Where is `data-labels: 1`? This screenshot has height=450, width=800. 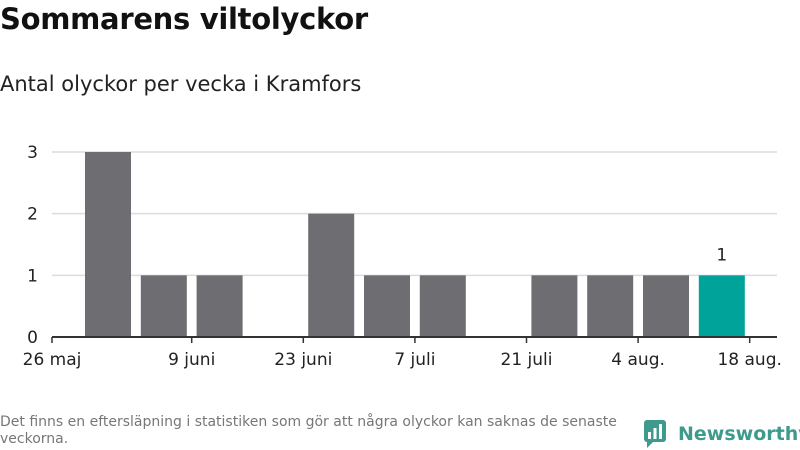 data-labels: 1 is located at coordinates (721, 255).